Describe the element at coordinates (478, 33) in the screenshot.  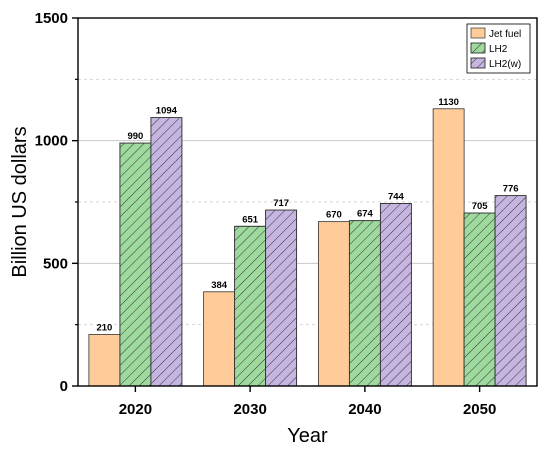
I see `legend-swatch` at that location.